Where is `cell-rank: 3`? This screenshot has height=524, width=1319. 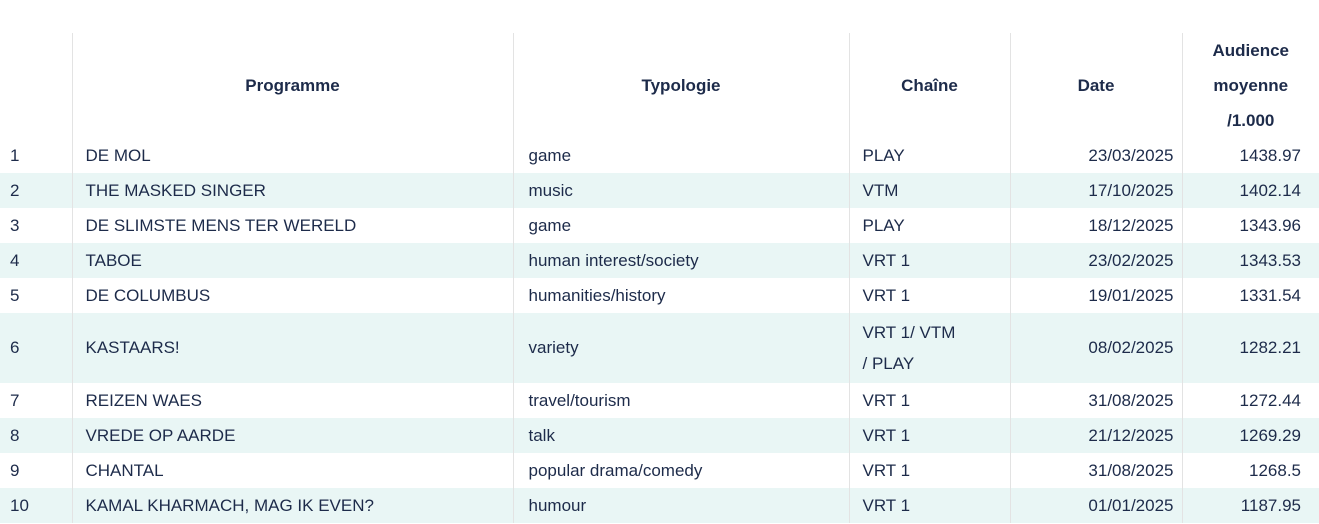 cell-rank: 3 is located at coordinates (15, 225).